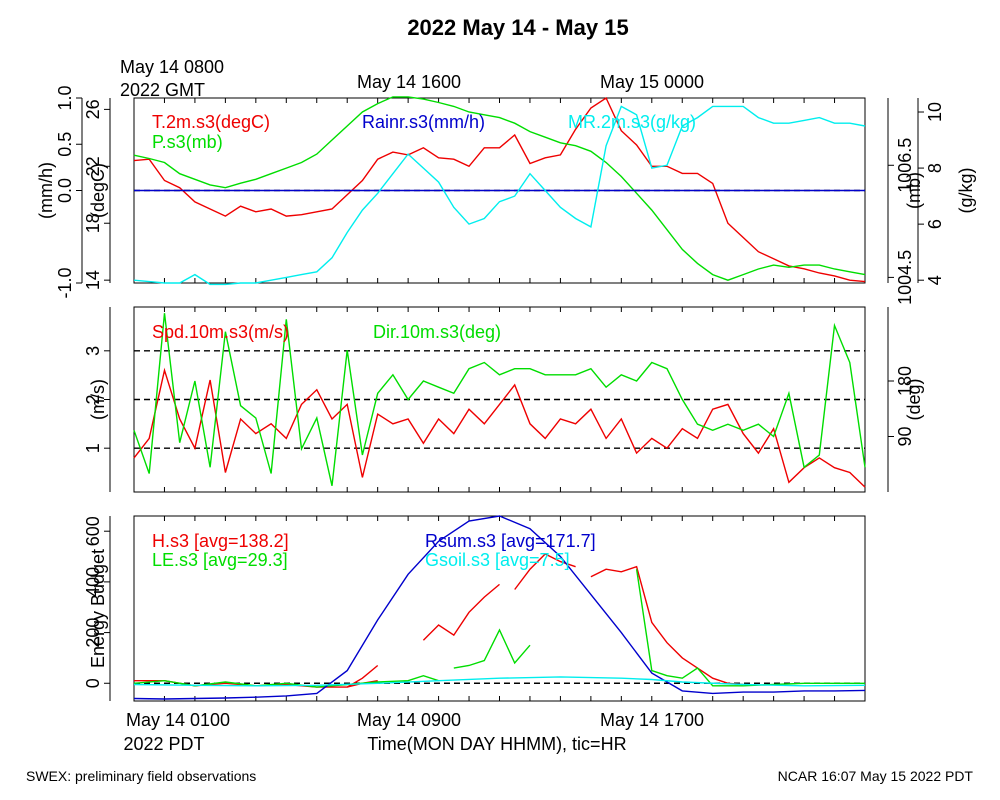  I want to click on eb-tick-label: 200, so click(93, 633).